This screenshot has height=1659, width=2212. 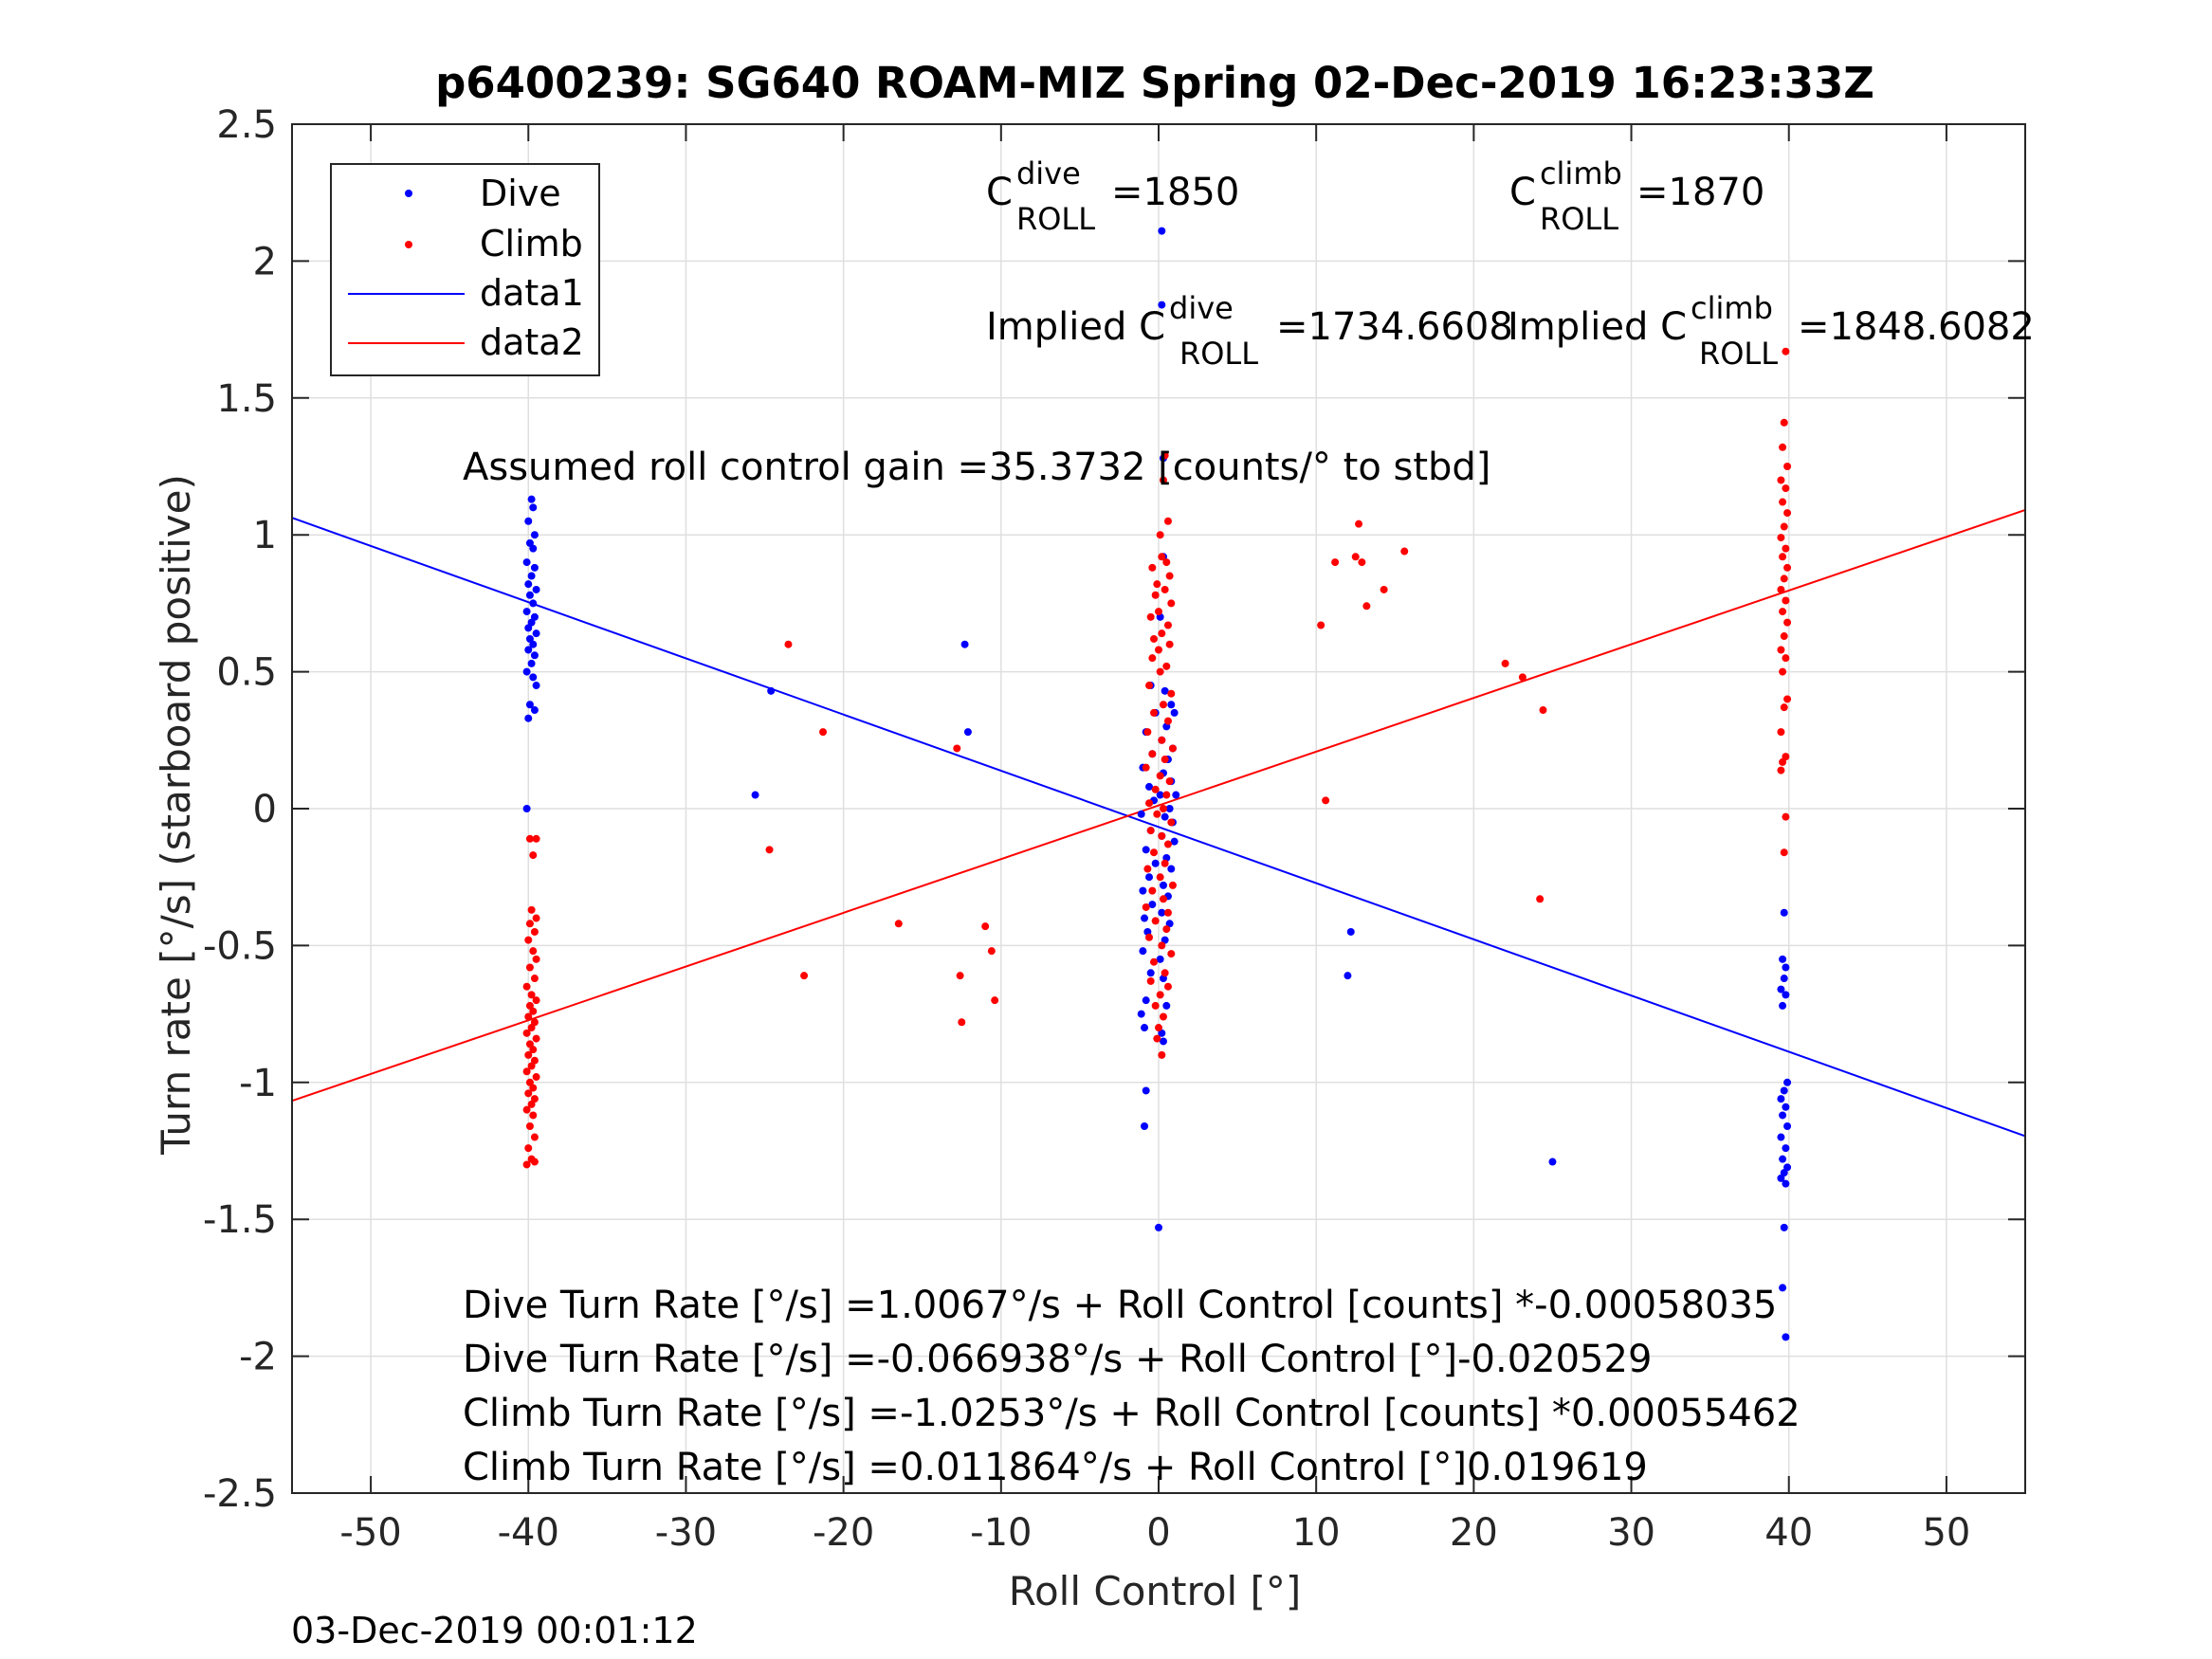 What do you see at coordinates (528, 1533) in the screenshot?
I see `x-tick-label: -40` at bounding box center [528, 1533].